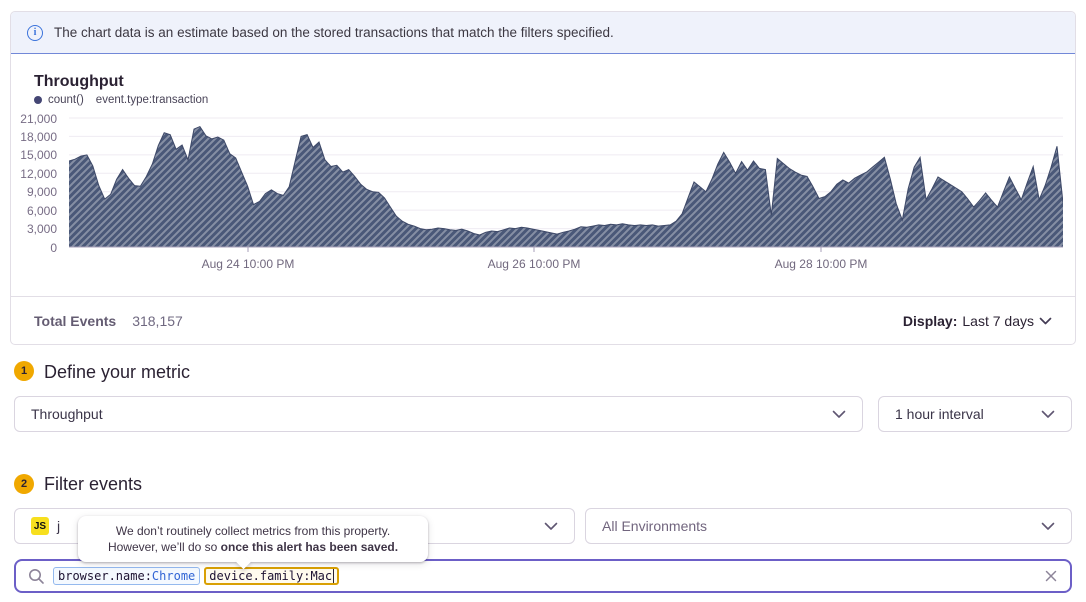  I want to click on text-cursor, so click(334, 576).